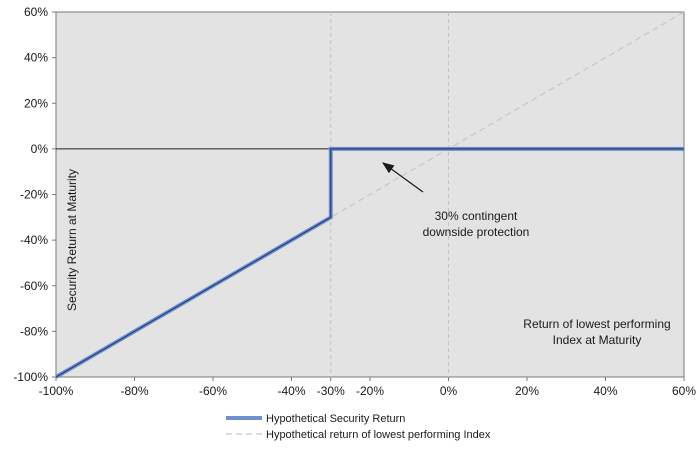 The width and height of the screenshot is (700, 450). What do you see at coordinates (597, 340) in the screenshot?
I see `x-axis-label-line-2: Index at Maturity` at bounding box center [597, 340].